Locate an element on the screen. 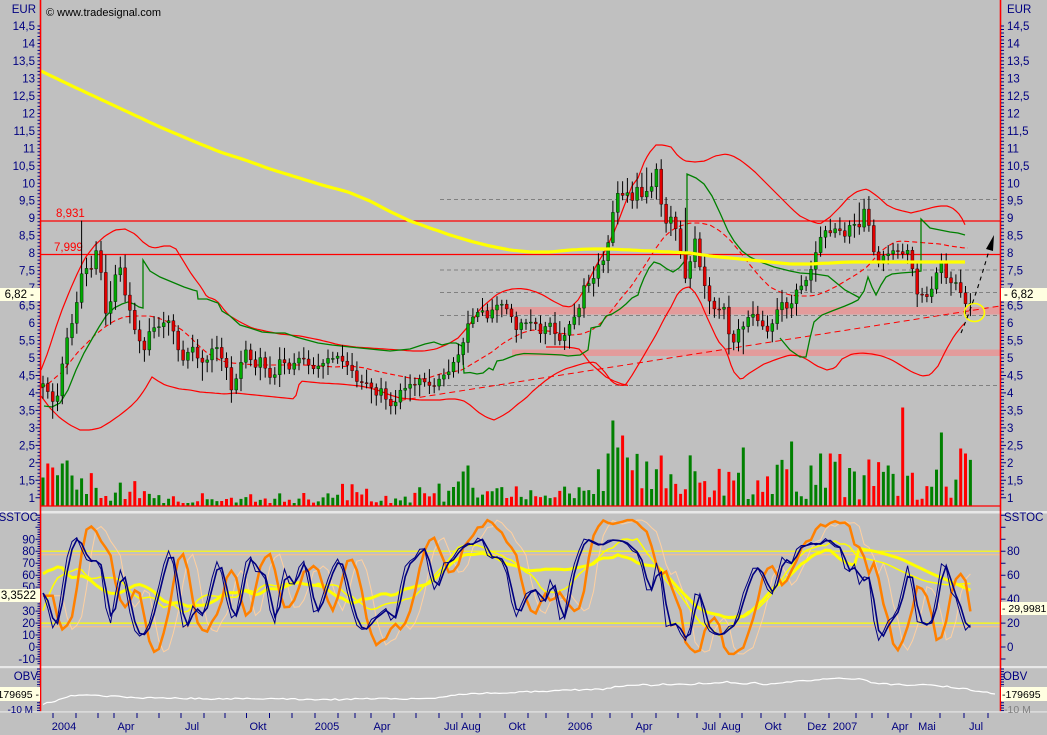 The width and height of the screenshot is (1047, 735). svg-text: 3,3522 is located at coordinates (18, 596).